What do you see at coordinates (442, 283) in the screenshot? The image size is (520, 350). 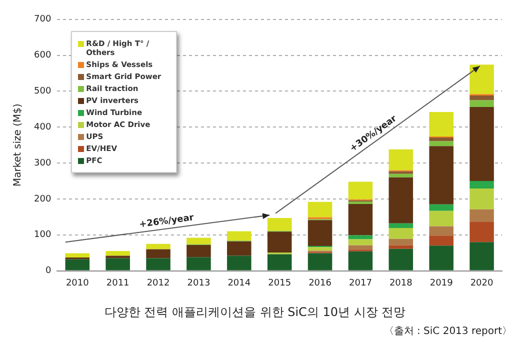 I see `x-tick-label: 2019` at bounding box center [442, 283].